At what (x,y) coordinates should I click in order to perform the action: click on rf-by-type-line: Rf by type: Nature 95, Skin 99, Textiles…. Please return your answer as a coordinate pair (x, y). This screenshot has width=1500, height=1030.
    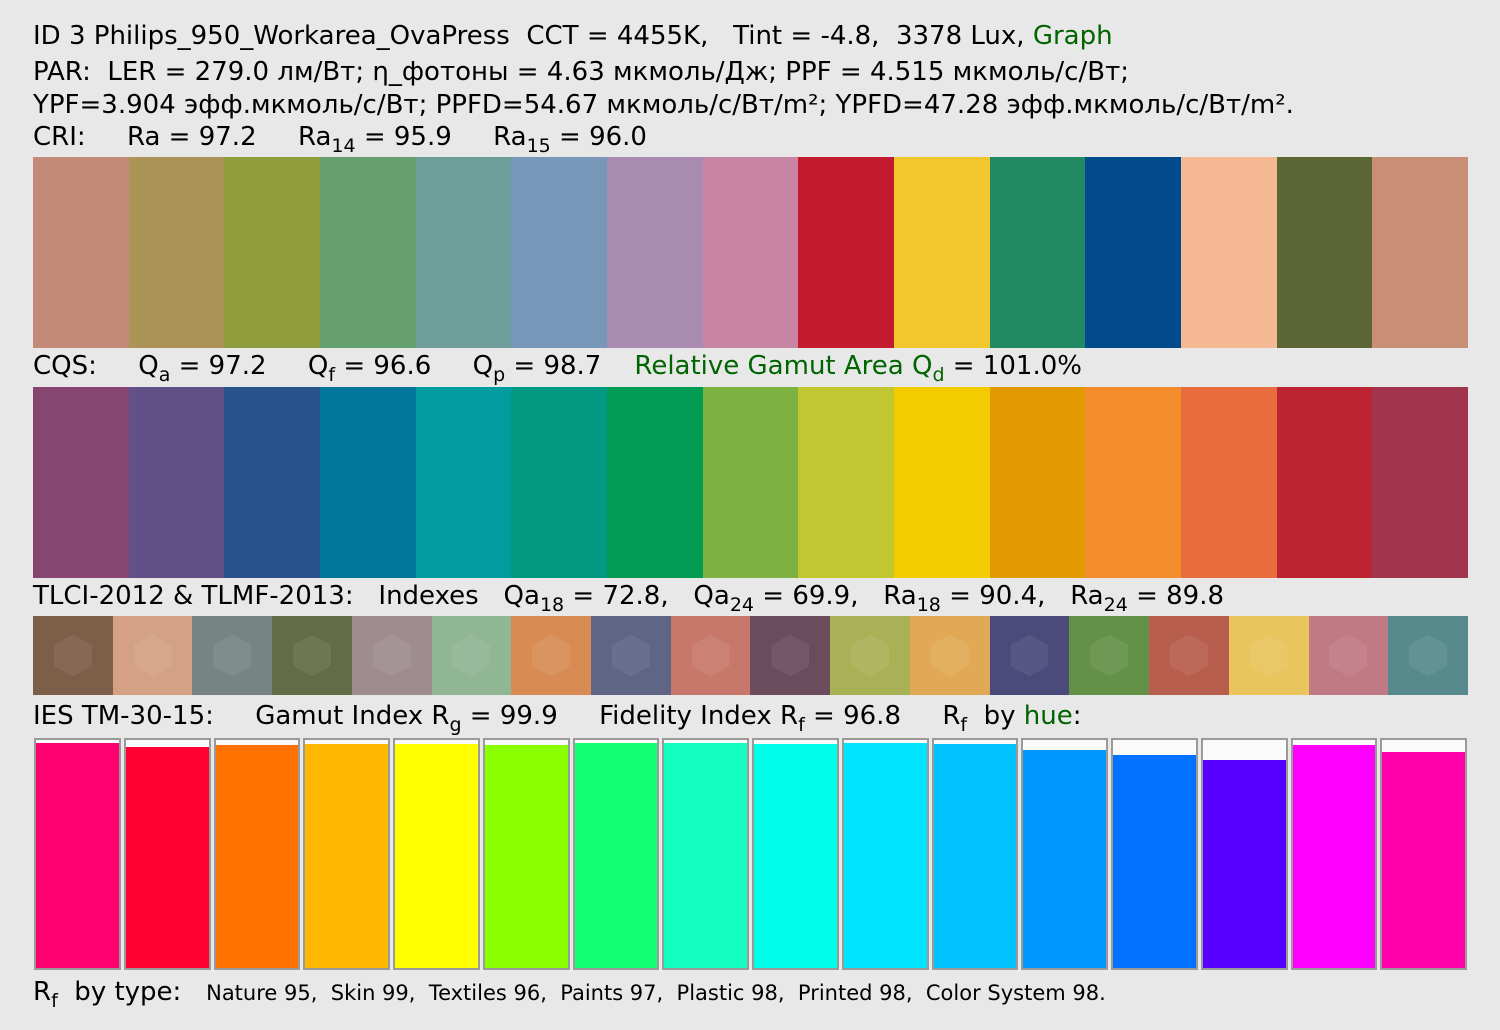
    Looking at the image, I should click on (569, 994).